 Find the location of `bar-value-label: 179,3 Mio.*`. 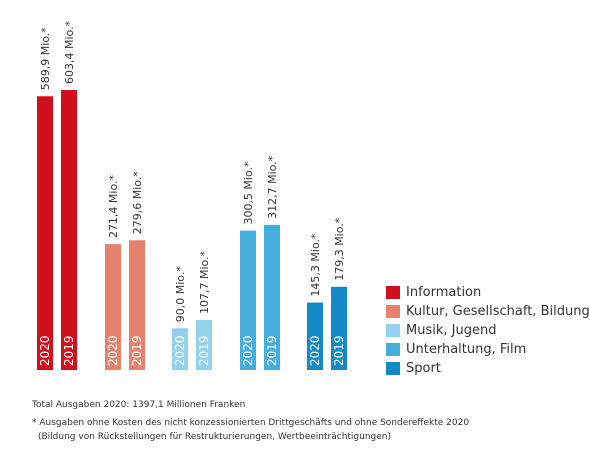

bar-value-label: 179,3 Mio.* is located at coordinates (339, 249).